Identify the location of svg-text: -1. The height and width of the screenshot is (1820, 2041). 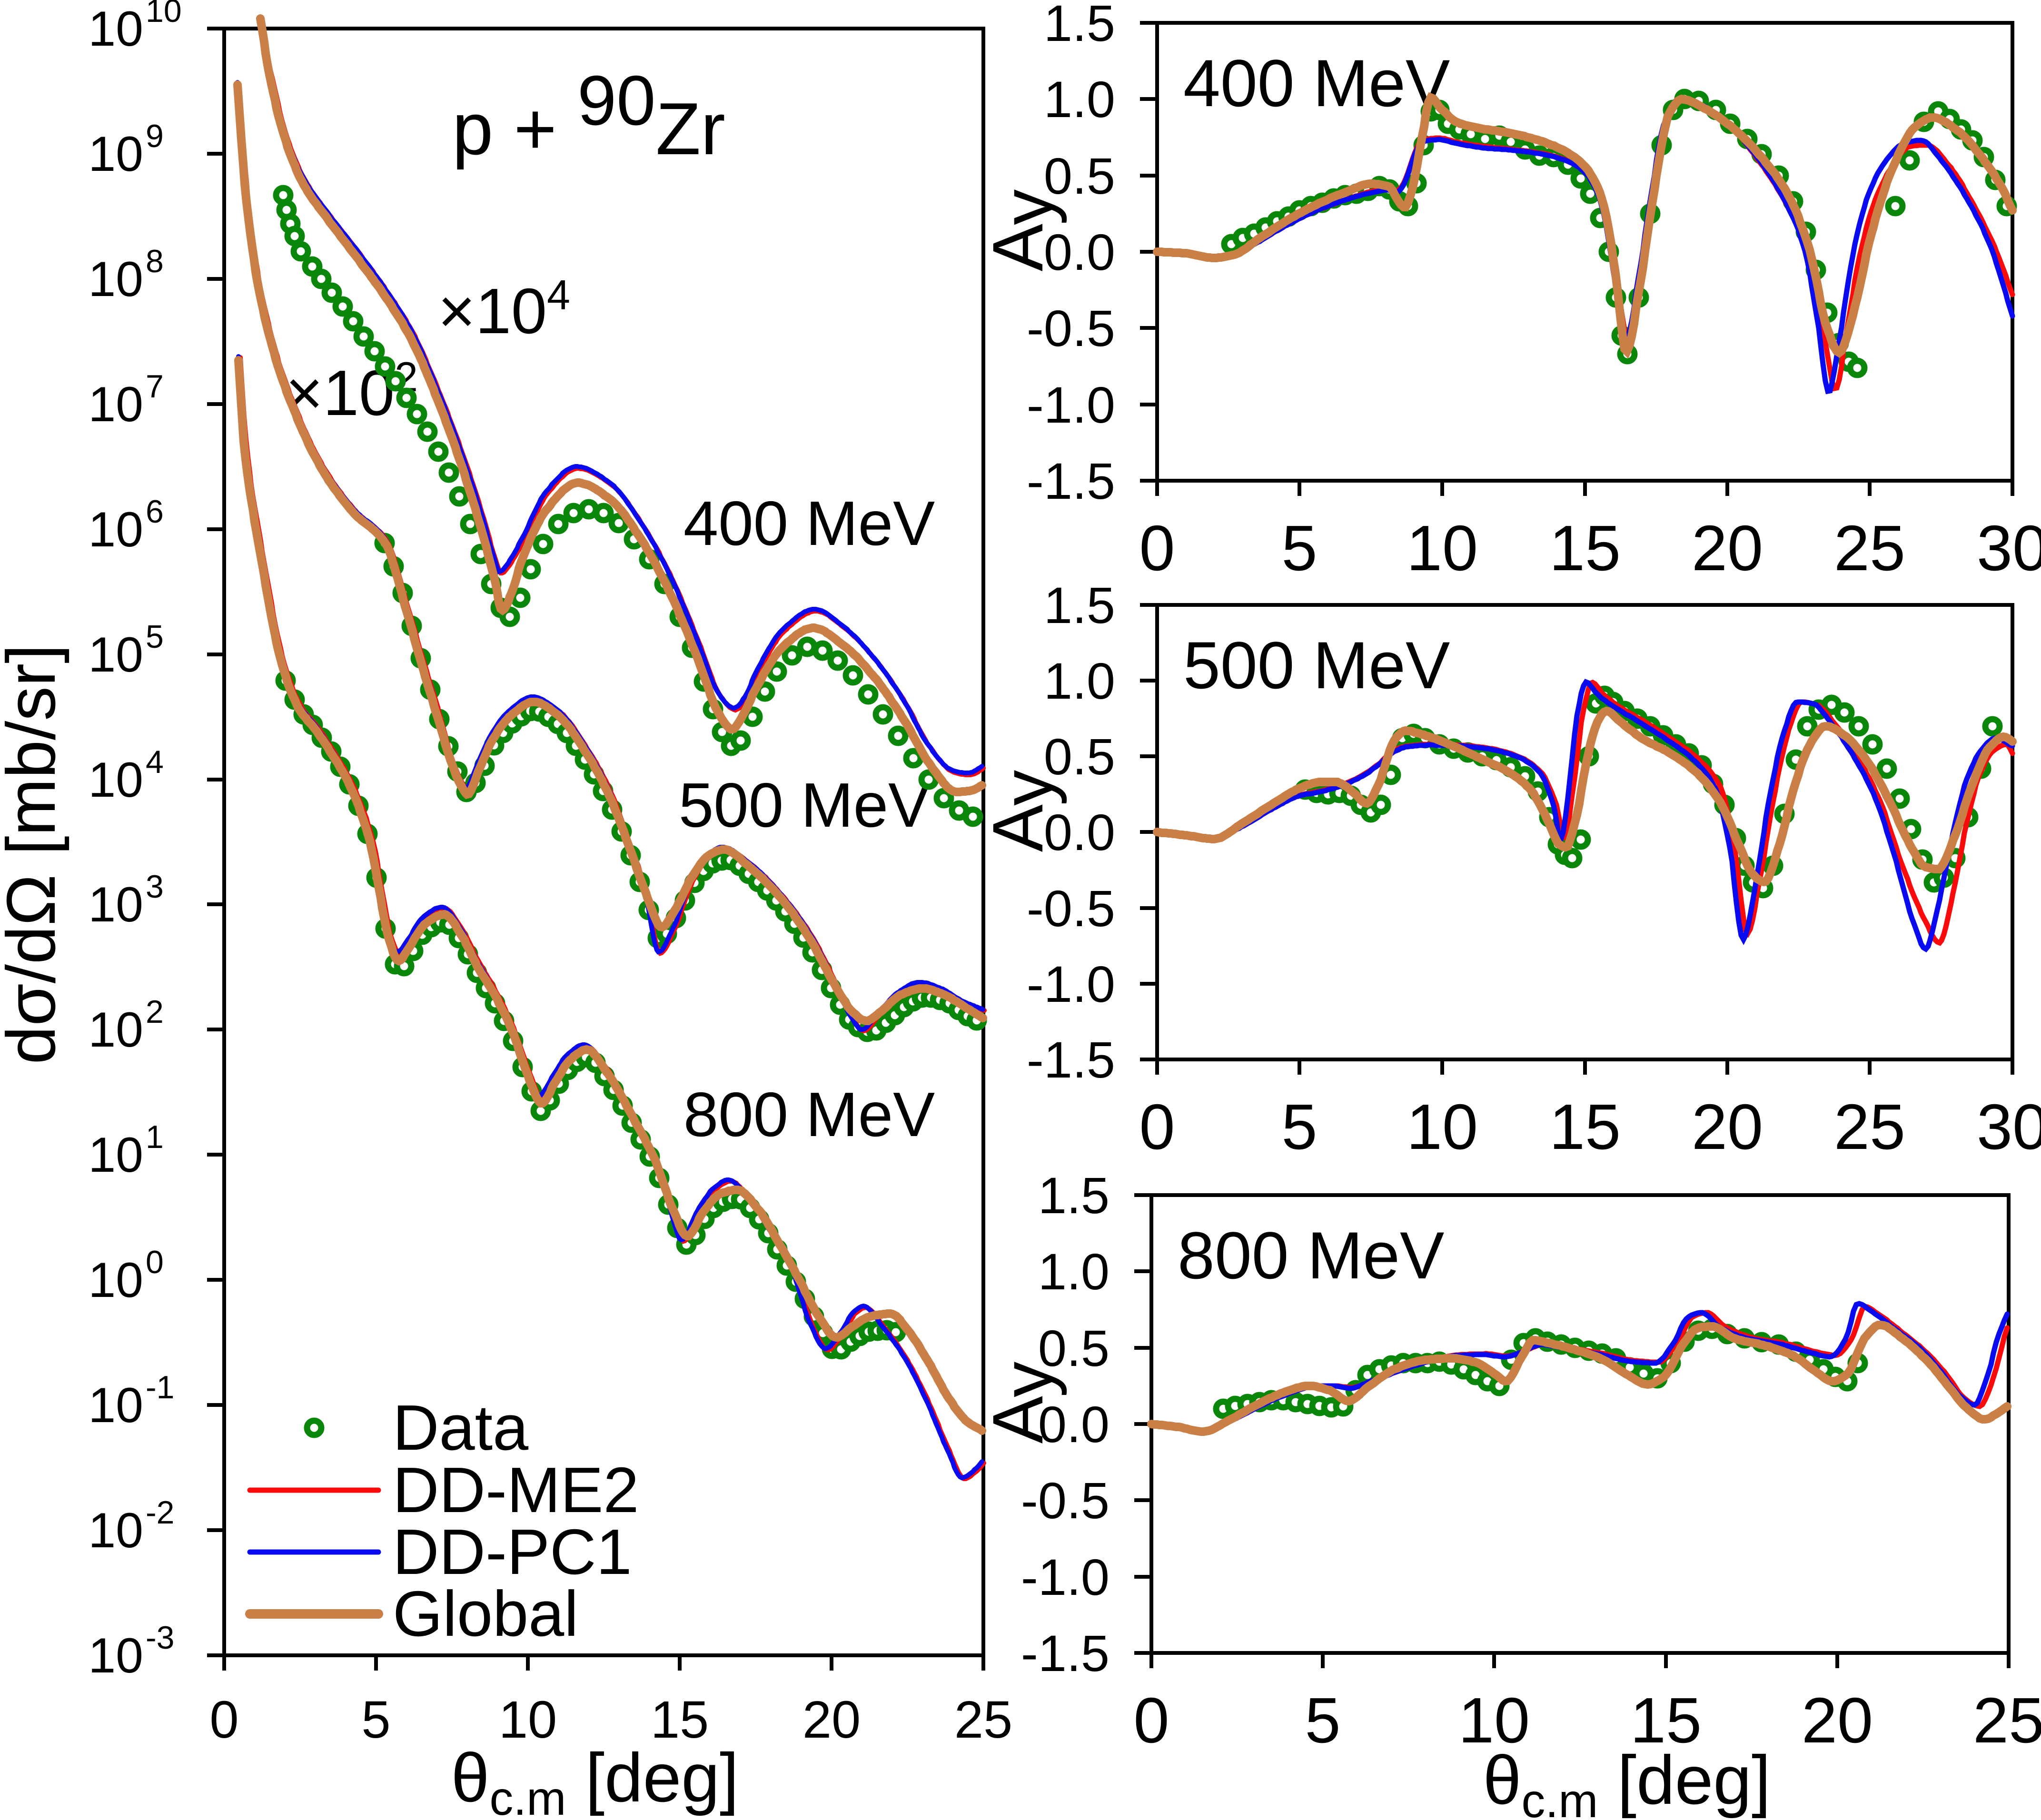
(160, 1387).